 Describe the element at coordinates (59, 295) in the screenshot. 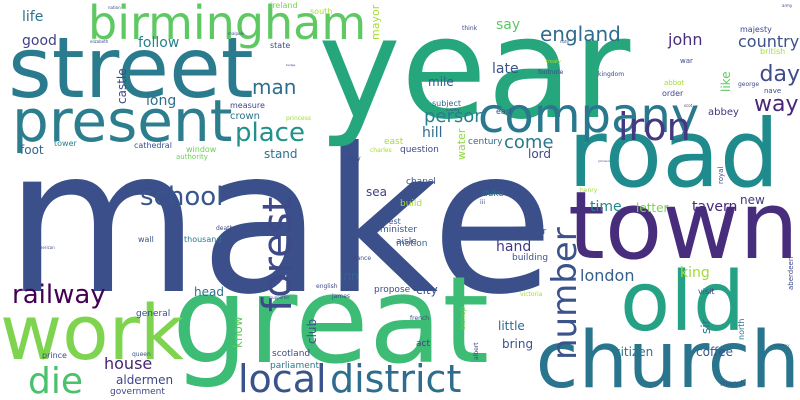

I see `word-railway: railway` at that location.